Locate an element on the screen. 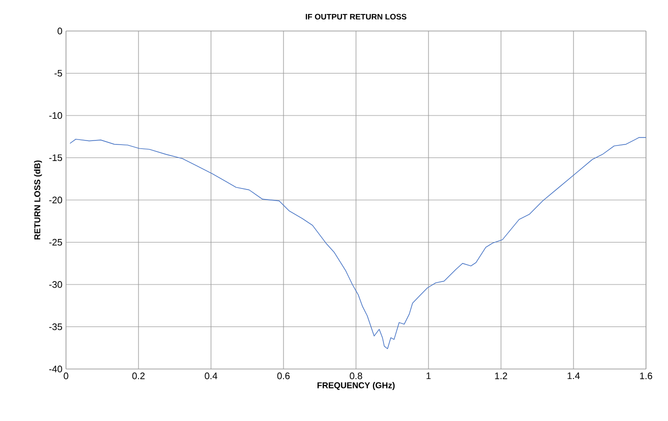  y-tick-label: -10 is located at coordinates (55, 115).